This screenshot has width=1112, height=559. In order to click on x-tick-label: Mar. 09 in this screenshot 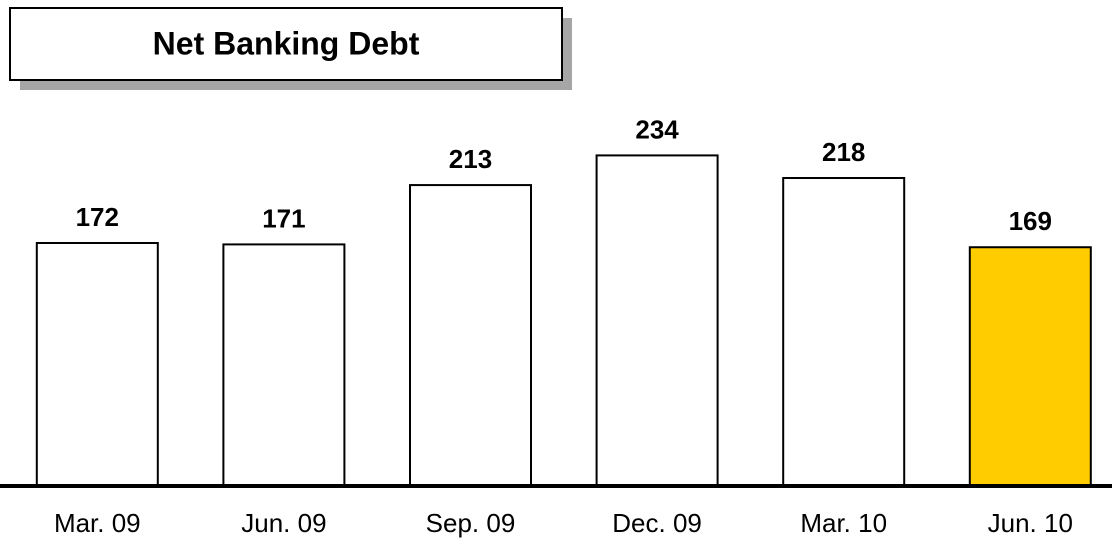, I will do `click(97, 523)`.